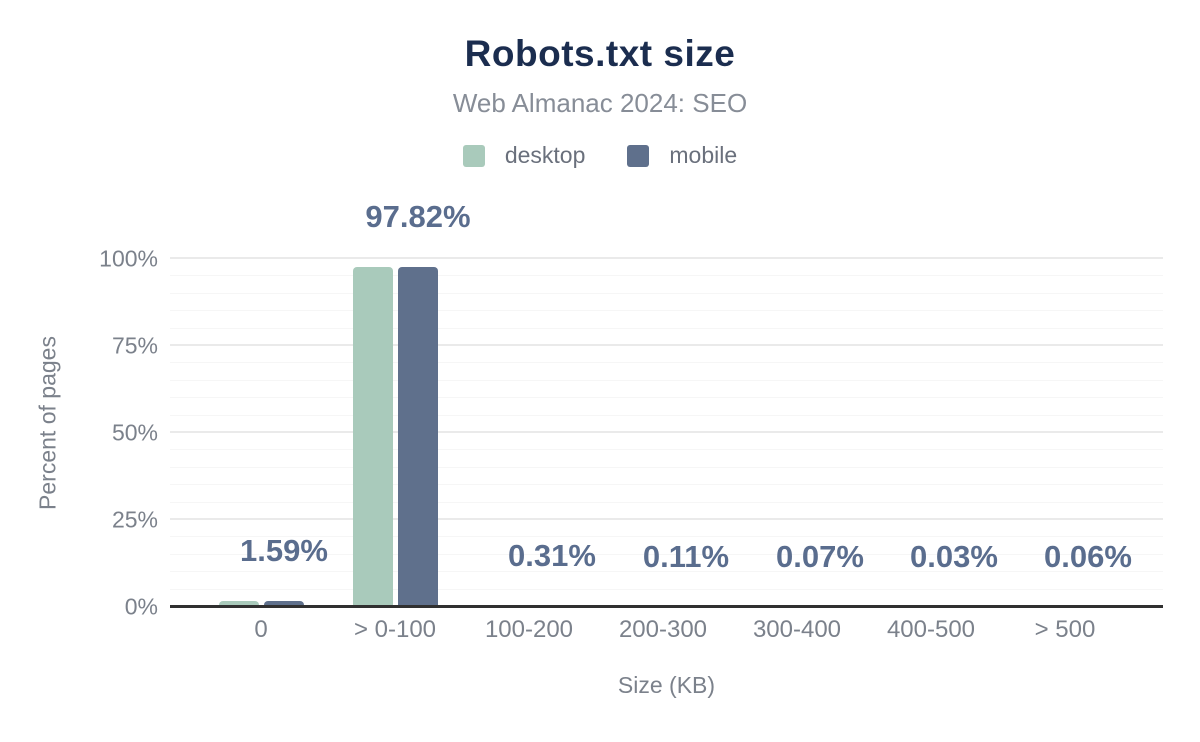 Image resolution: width=1200 pixels, height=742 pixels. I want to click on data-label: 1.59%, so click(284, 551).